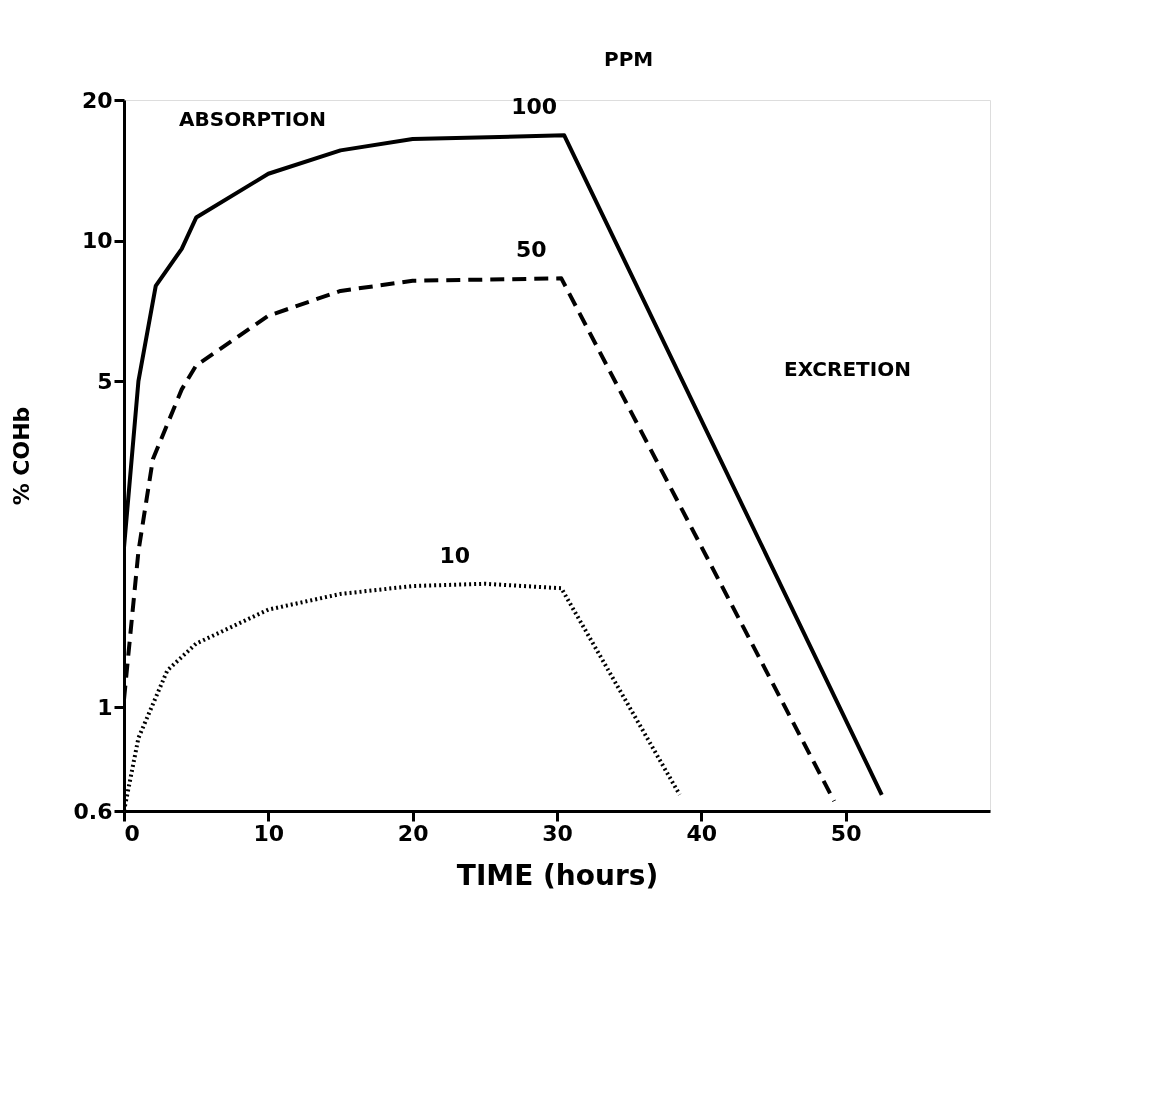 This screenshot has height=1107, width=1164. Describe the element at coordinates (132, 833) in the screenshot. I see `x-tick-label: 0` at that location.